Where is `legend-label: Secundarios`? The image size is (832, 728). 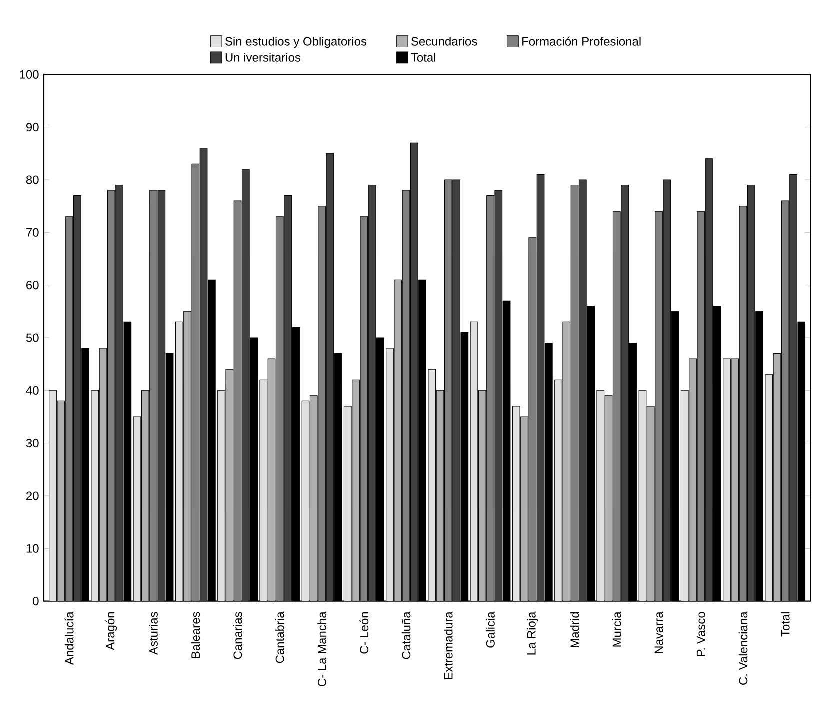
legend-label: Secundarios is located at coordinates (444, 41).